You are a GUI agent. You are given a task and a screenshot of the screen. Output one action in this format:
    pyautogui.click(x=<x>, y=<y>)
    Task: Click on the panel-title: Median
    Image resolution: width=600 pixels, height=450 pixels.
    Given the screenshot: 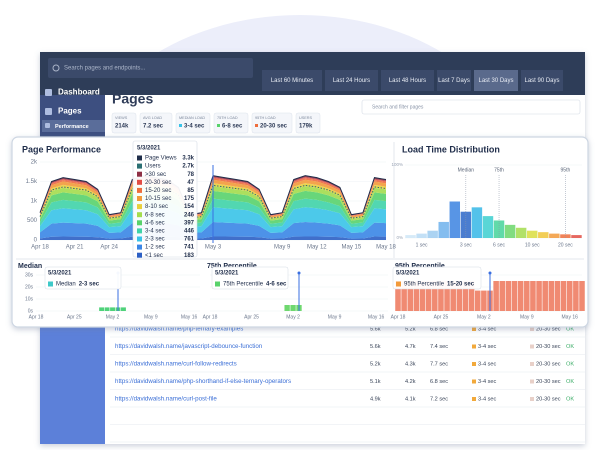 What is the action you would take?
    pyautogui.click(x=30, y=266)
    